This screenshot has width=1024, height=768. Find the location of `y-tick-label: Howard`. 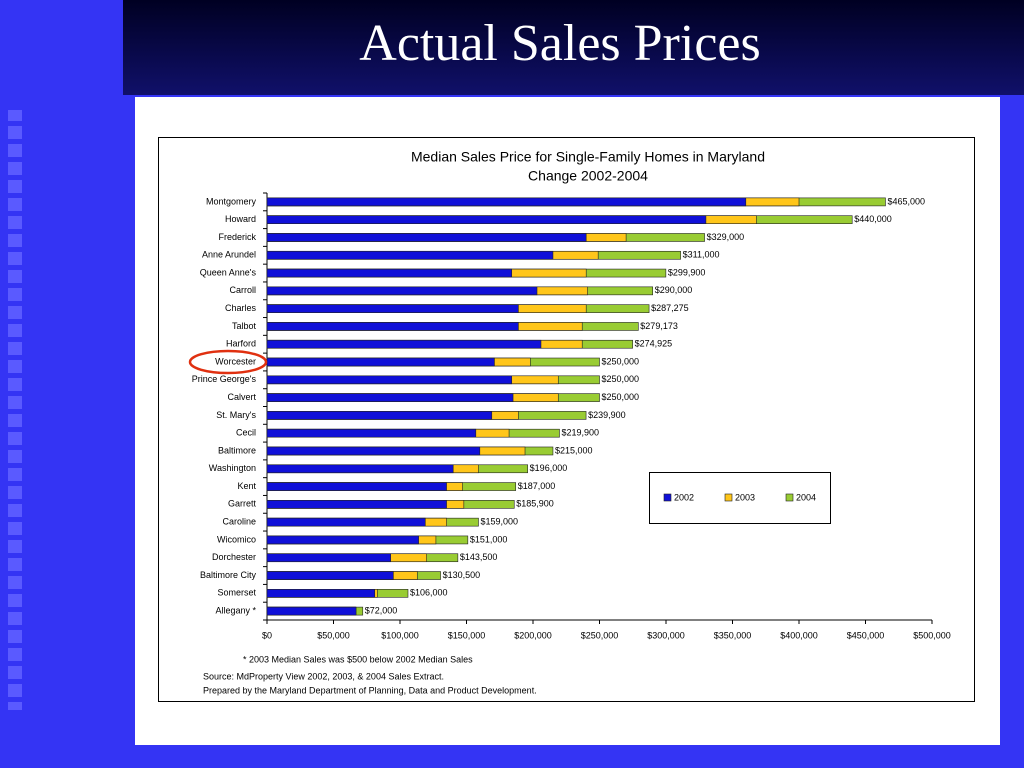

y-tick-label: Howard is located at coordinates (240, 219).